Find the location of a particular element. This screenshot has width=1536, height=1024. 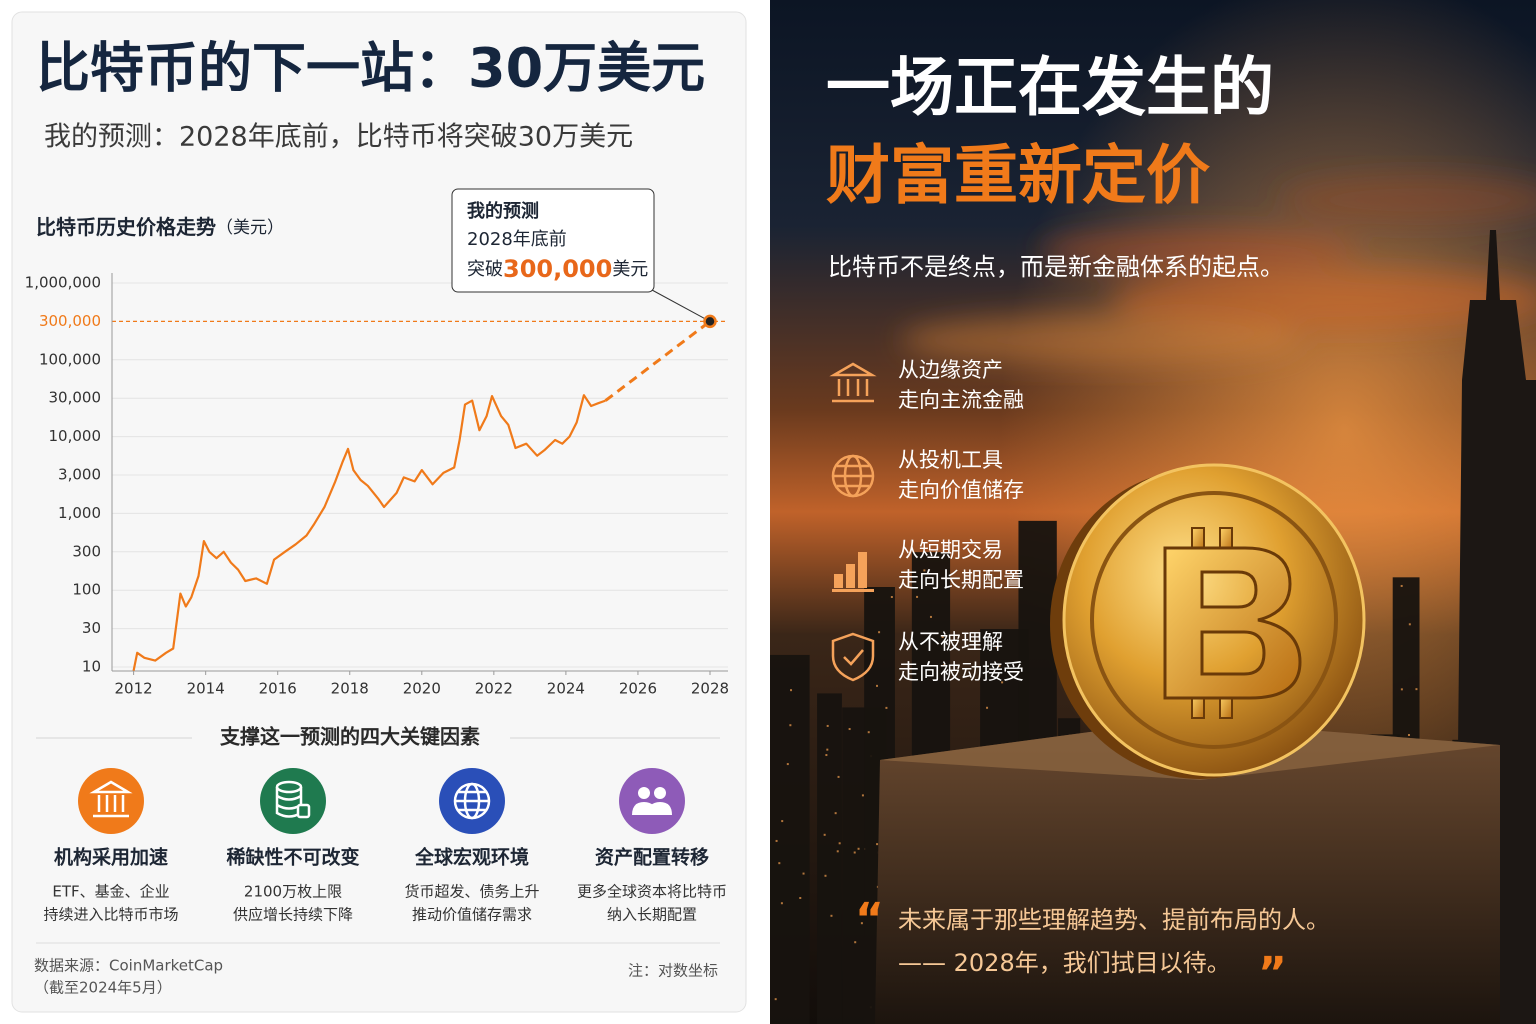

shift-from: 从边缘资产 is located at coordinates (950, 370).